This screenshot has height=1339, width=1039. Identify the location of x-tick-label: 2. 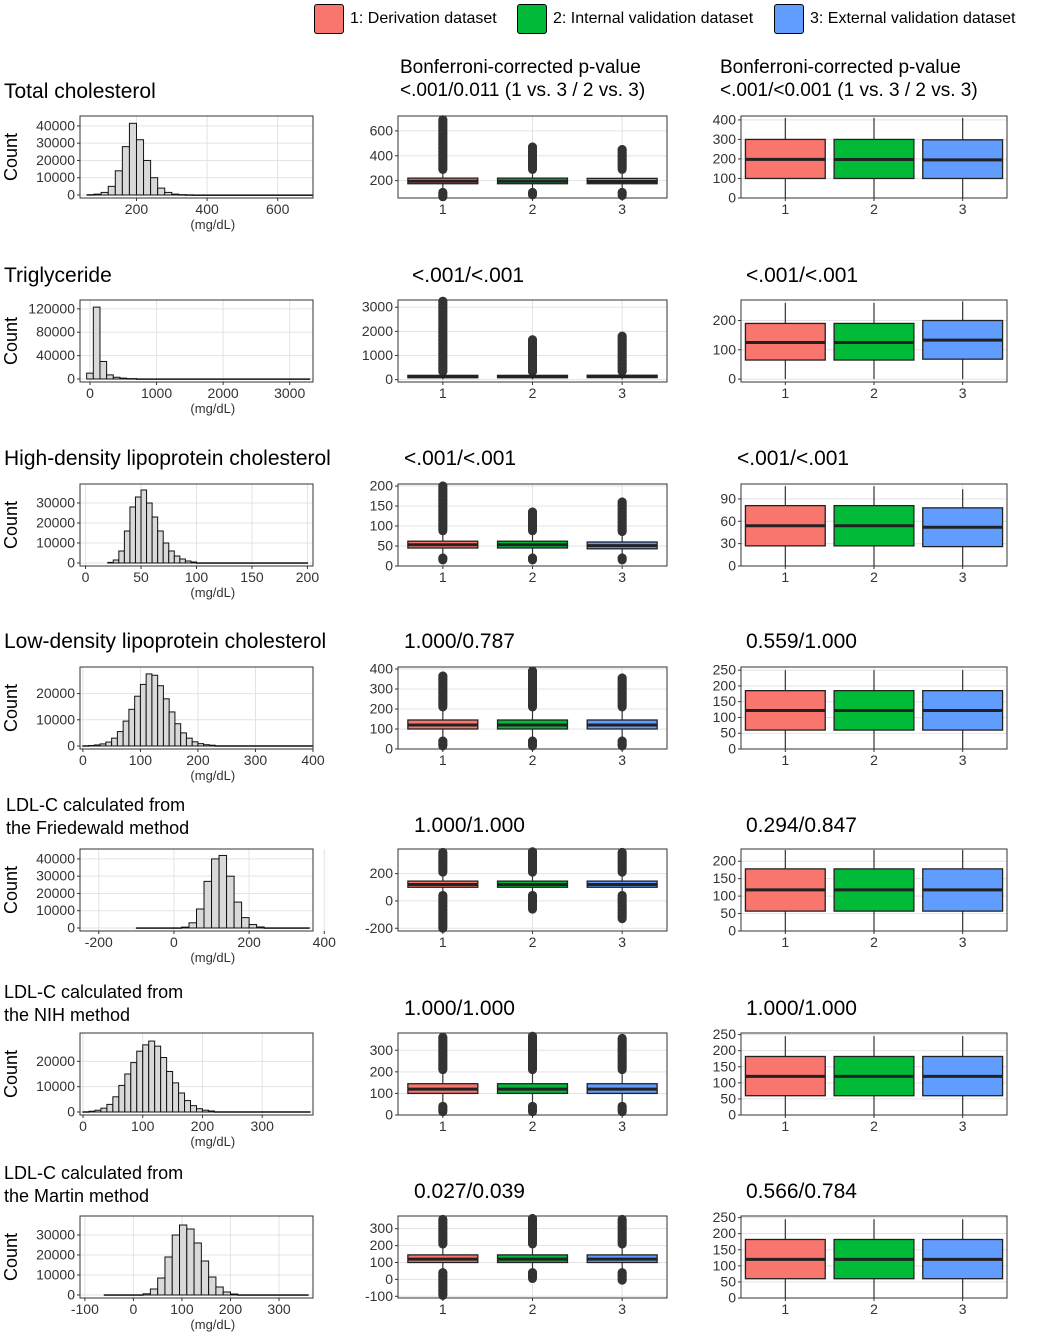
(533, 942).